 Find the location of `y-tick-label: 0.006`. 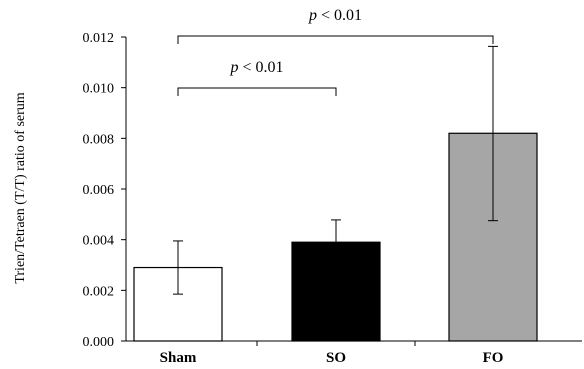

y-tick-label: 0.006 is located at coordinates (99, 190).